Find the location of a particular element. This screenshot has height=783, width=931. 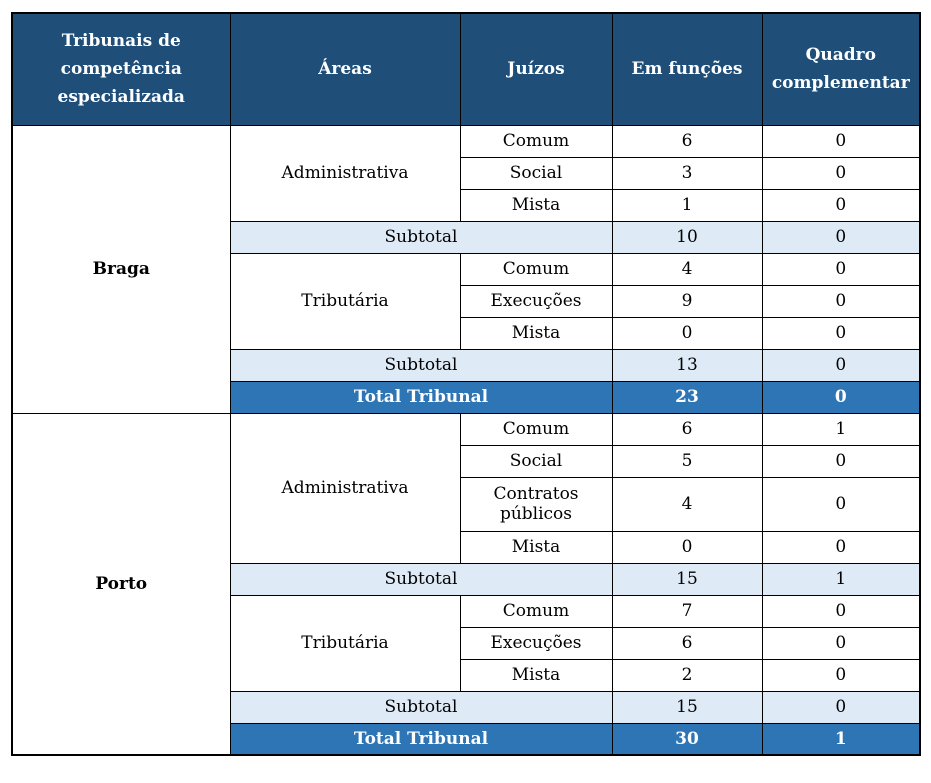

quadro-subtotal-cell: 1 is located at coordinates (841, 579).